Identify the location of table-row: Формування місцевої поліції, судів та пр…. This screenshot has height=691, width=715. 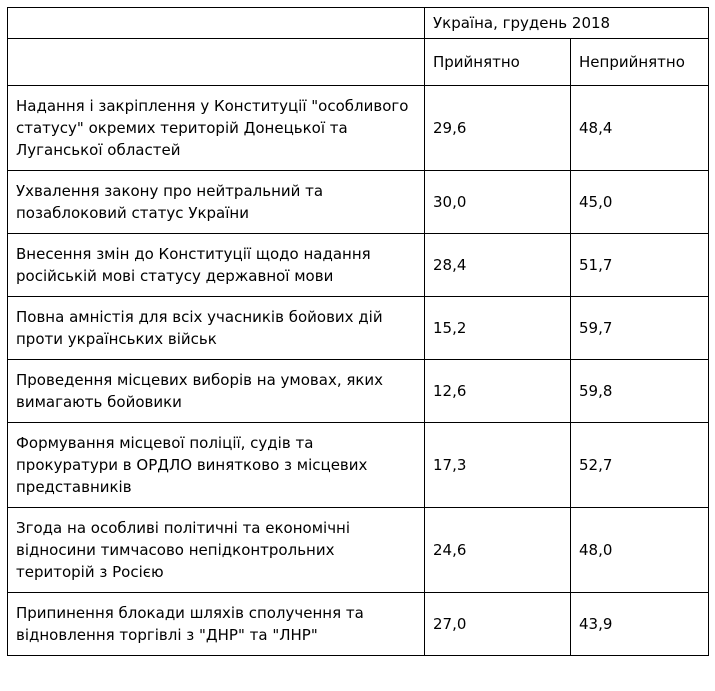
(358, 465).